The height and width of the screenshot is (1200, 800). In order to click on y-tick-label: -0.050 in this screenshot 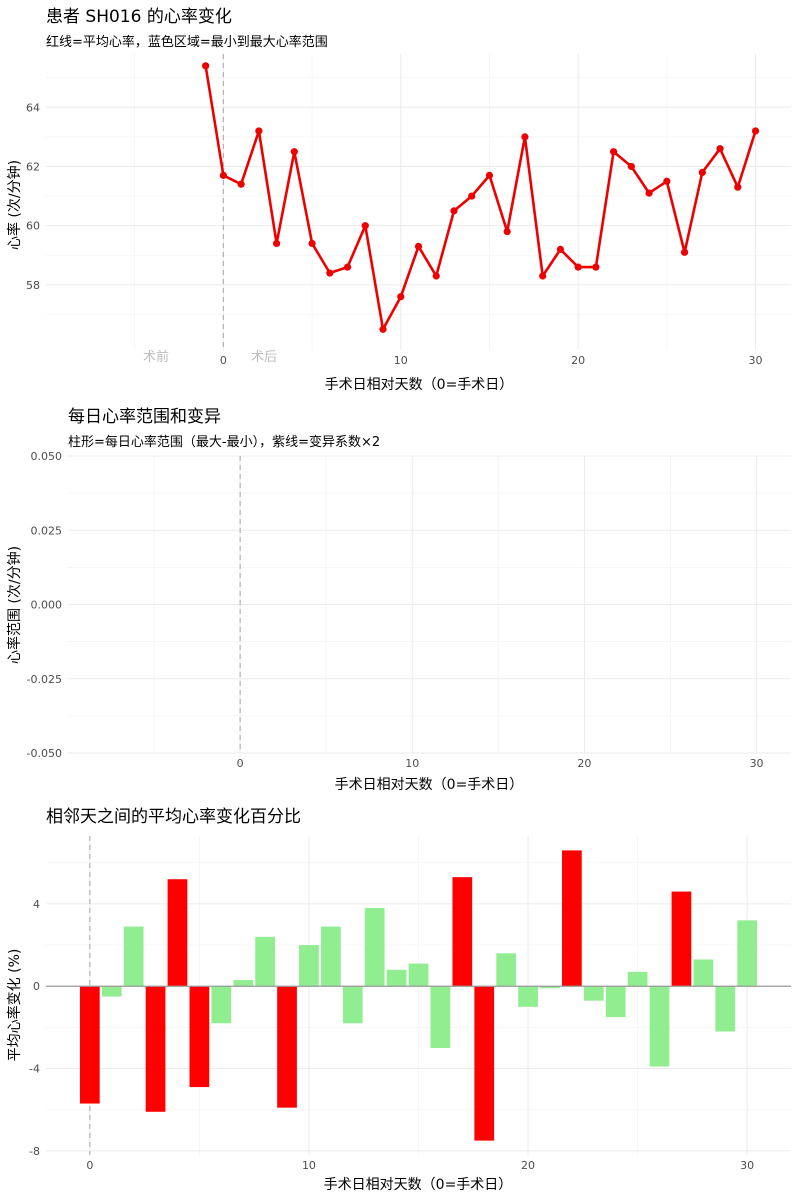, I will do `click(44, 753)`.